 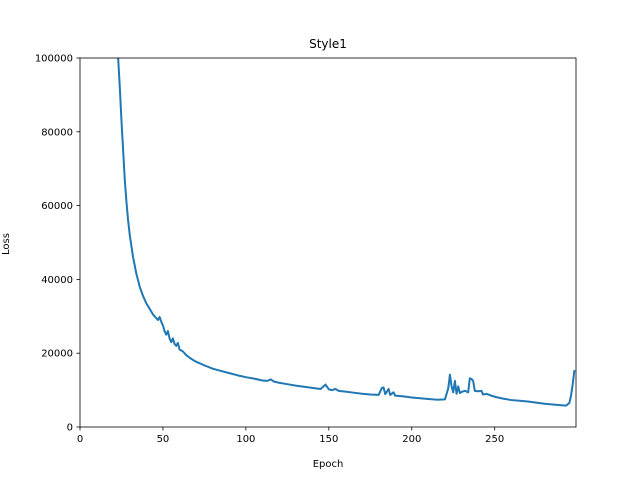 What do you see at coordinates (411, 439) in the screenshot?
I see `x-tick-label: 200` at bounding box center [411, 439].